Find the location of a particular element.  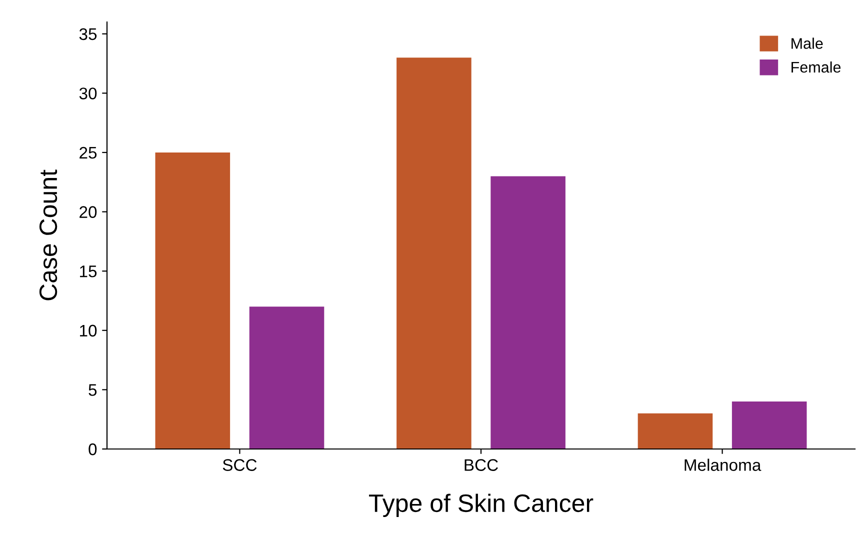

y-tick-label: 0 is located at coordinates (92, 449).